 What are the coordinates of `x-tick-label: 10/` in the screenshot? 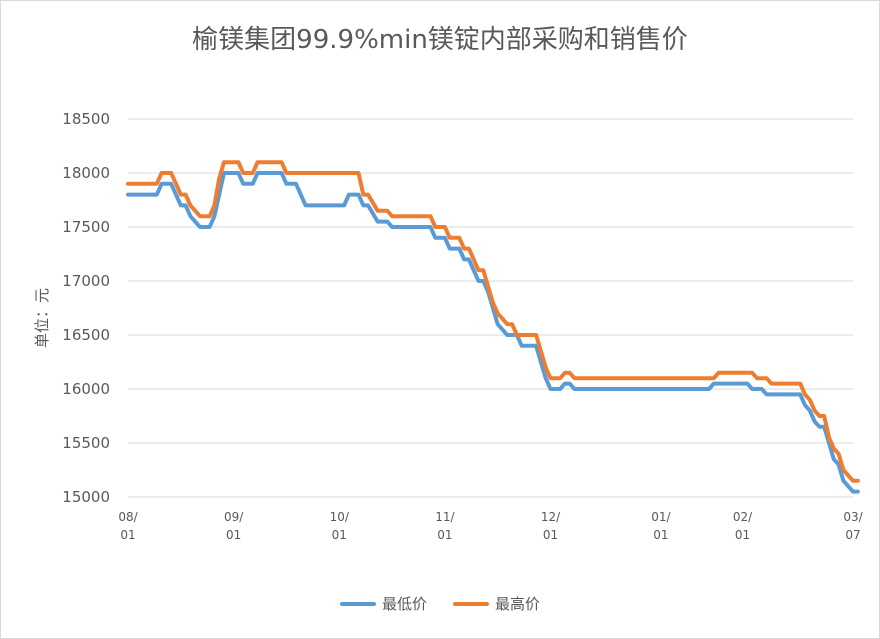 It's located at (340, 517).